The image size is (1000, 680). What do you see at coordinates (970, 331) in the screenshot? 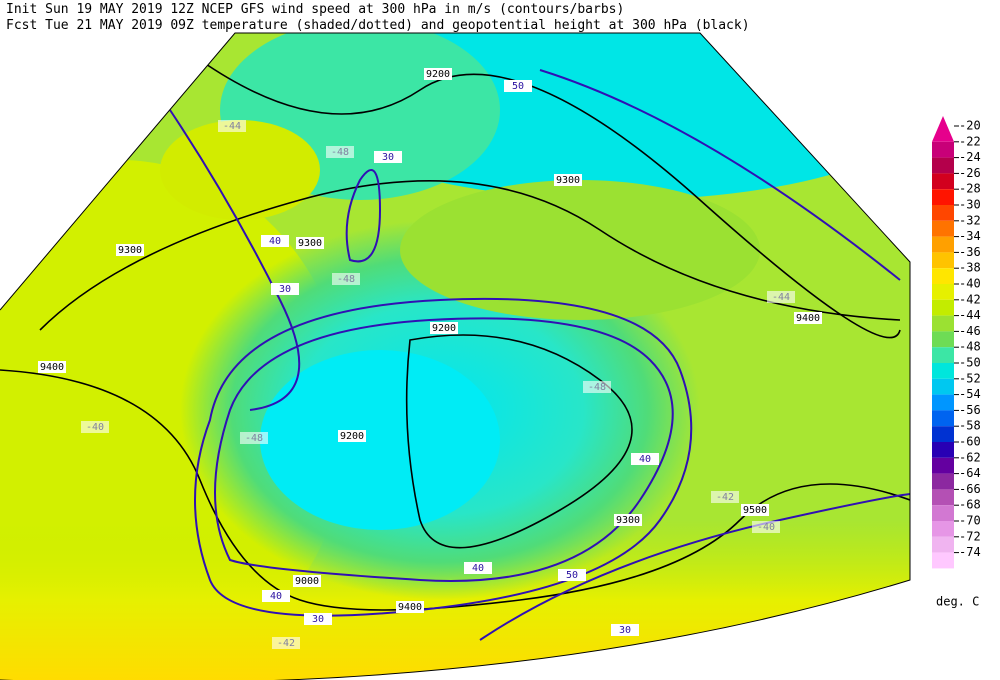
I see `colorbar-label: -46` at bounding box center [970, 331].